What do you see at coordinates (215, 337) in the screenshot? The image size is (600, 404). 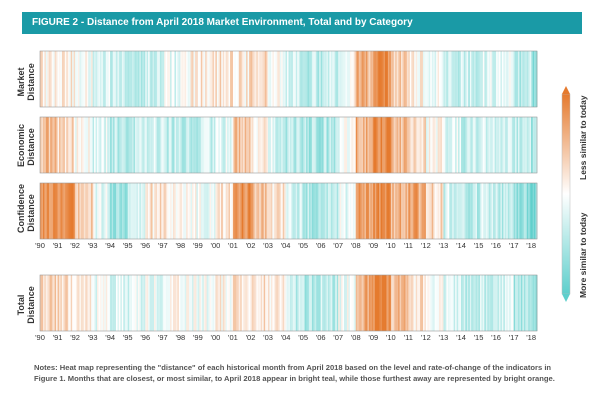 I see `x-tick-label: '00` at bounding box center [215, 337].